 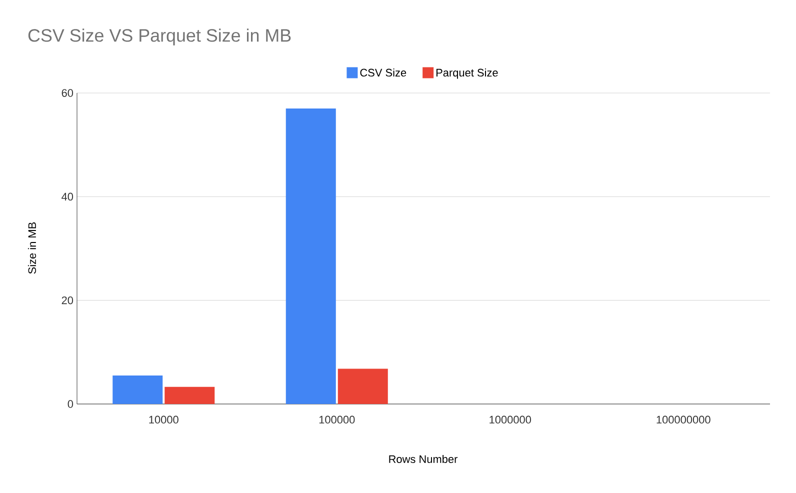 I want to click on legend-label: Parquet Size, so click(x=467, y=73).